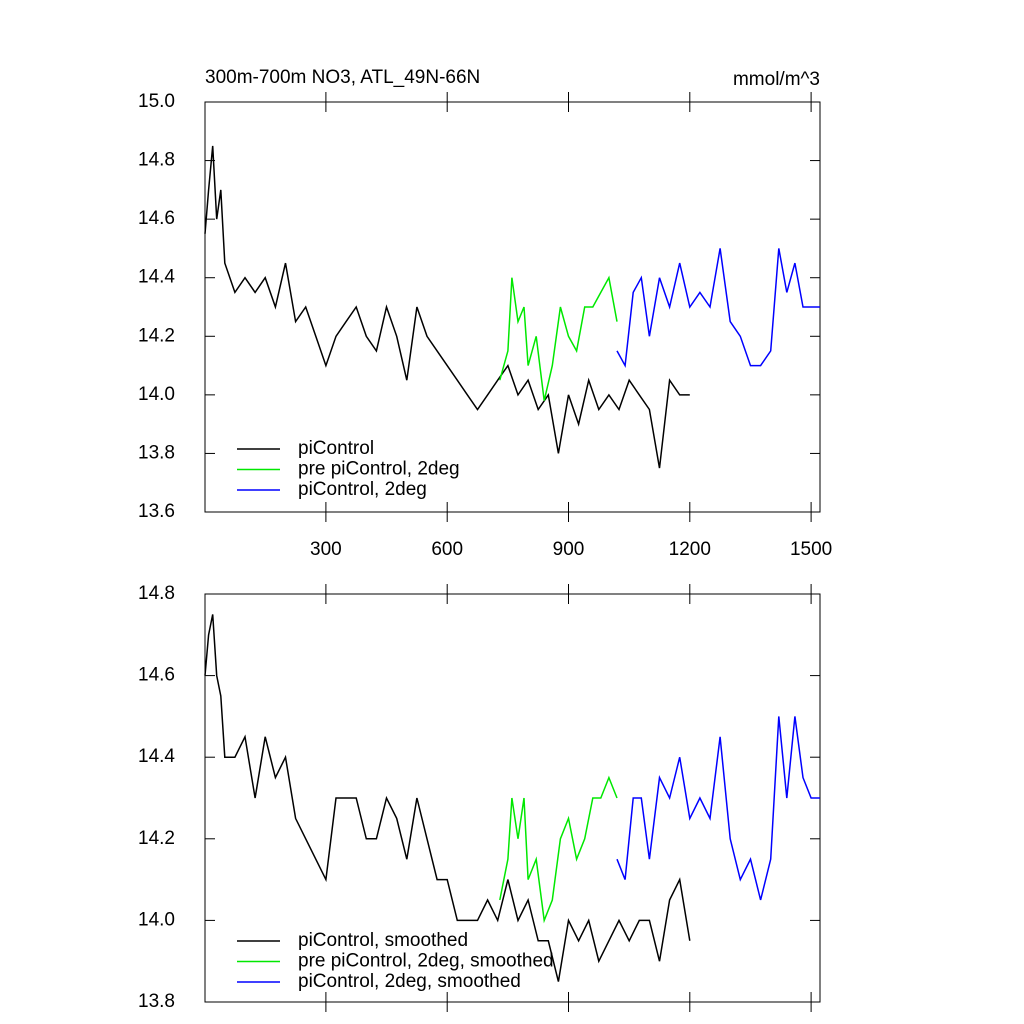 This screenshot has width=1024, height=1024. I want to click on y-tick-label: 13.6, so click(156, 511).